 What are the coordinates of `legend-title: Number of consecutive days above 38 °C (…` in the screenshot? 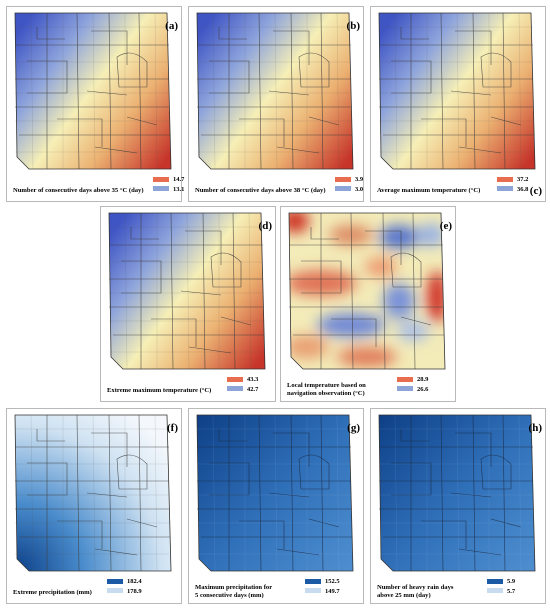 It's located at (260, 190).